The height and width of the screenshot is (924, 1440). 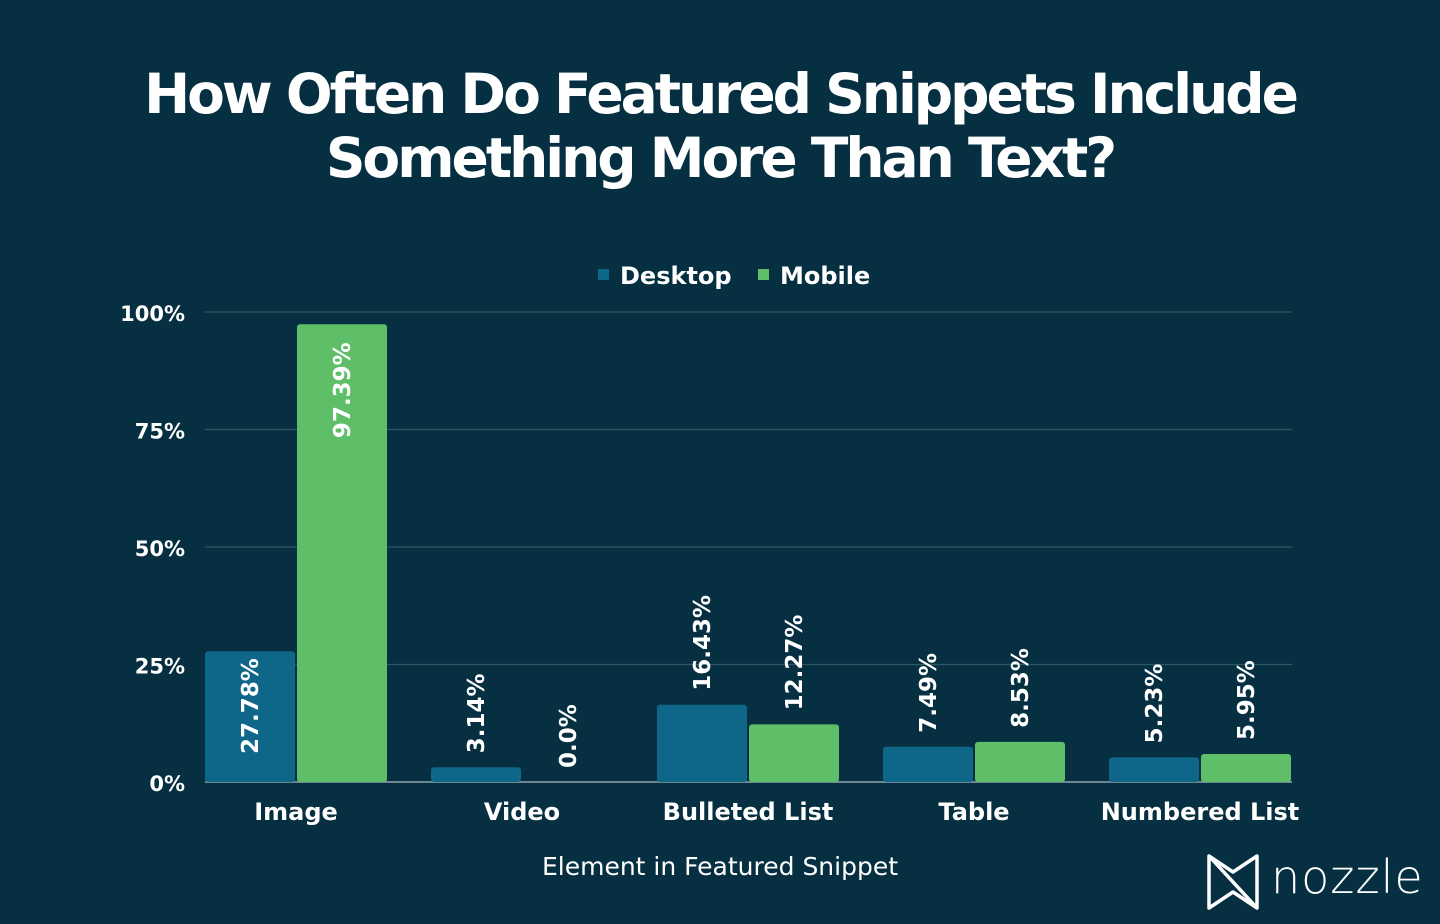 What do you see at coordinates (703, 643) in the screenshot?
I see `data-label-desktop: 16.43%` at bounding box center [703, 643].